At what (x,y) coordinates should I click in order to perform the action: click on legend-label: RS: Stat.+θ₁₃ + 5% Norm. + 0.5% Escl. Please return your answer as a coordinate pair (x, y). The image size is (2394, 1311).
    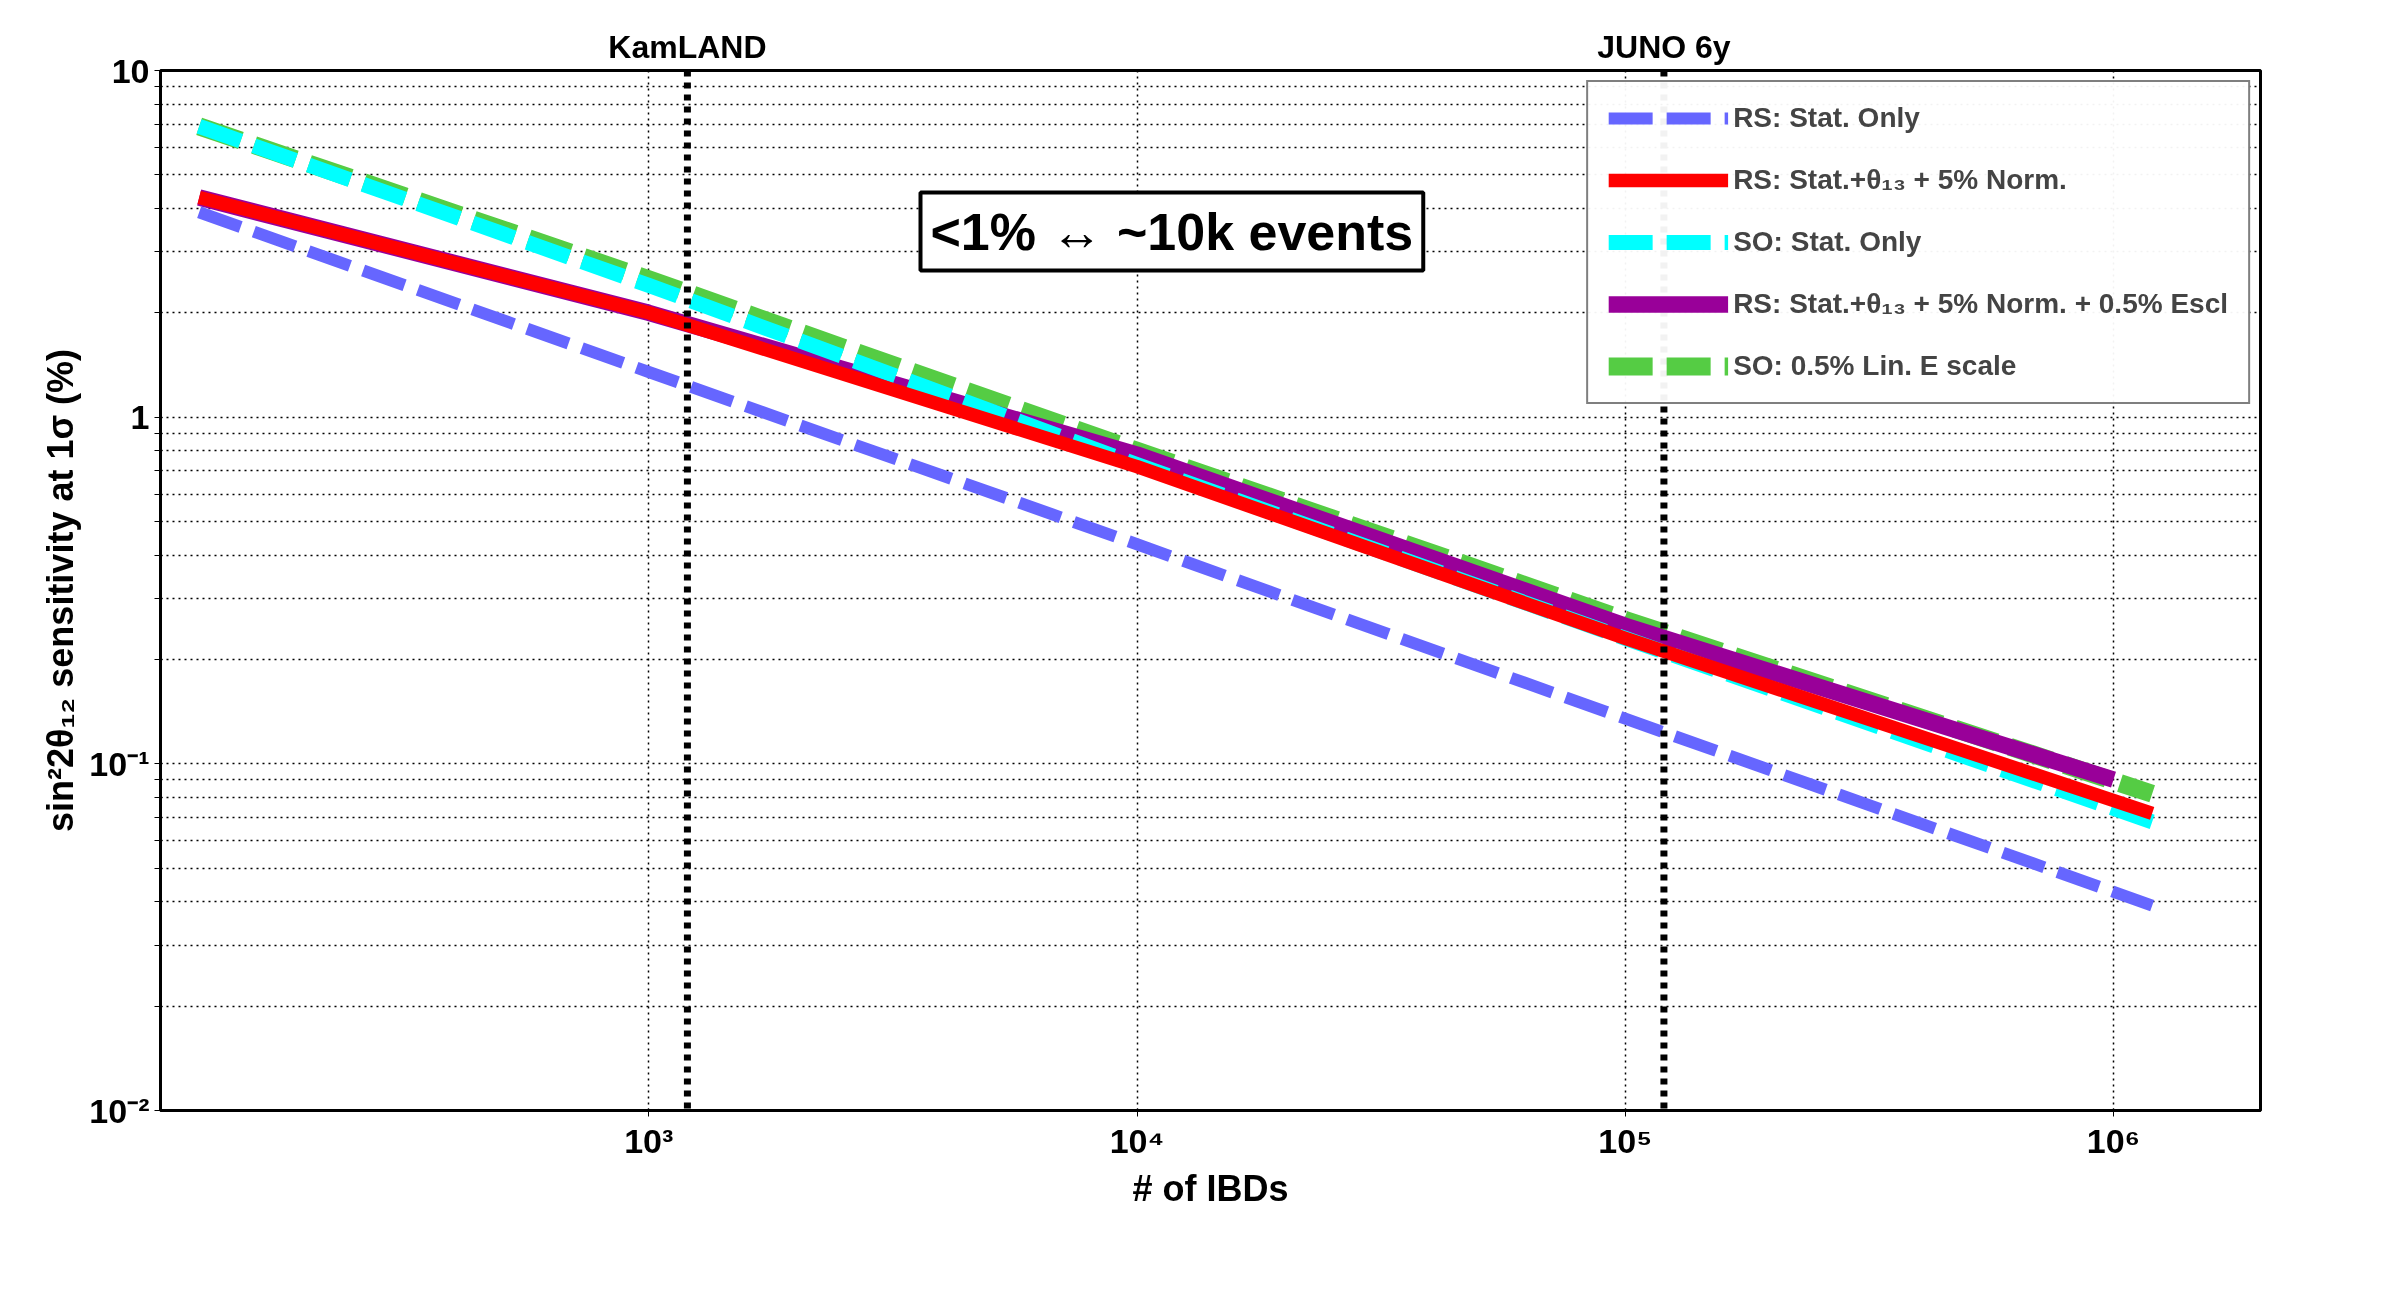
    Looking at the image, I should click on (1980, 304).